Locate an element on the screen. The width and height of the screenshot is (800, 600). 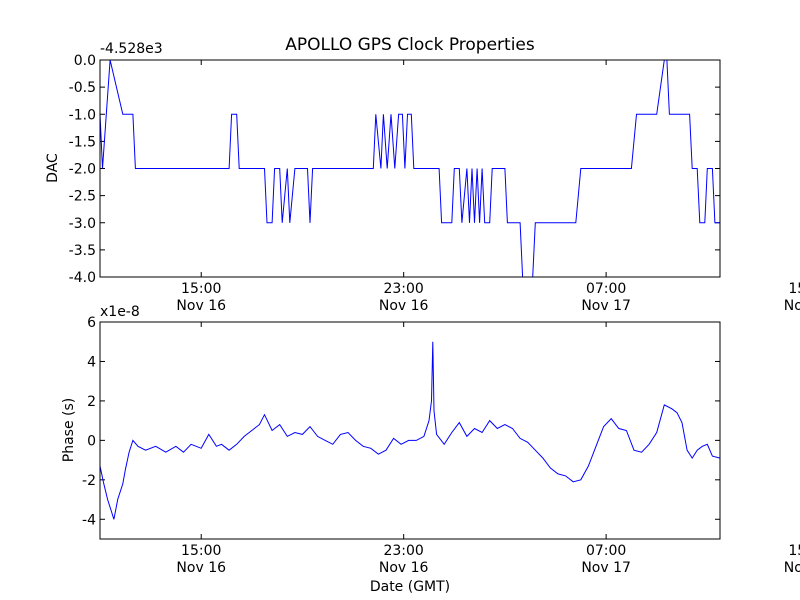
phase-offset-label: x1e-8 is located at coordinates (120, 312).